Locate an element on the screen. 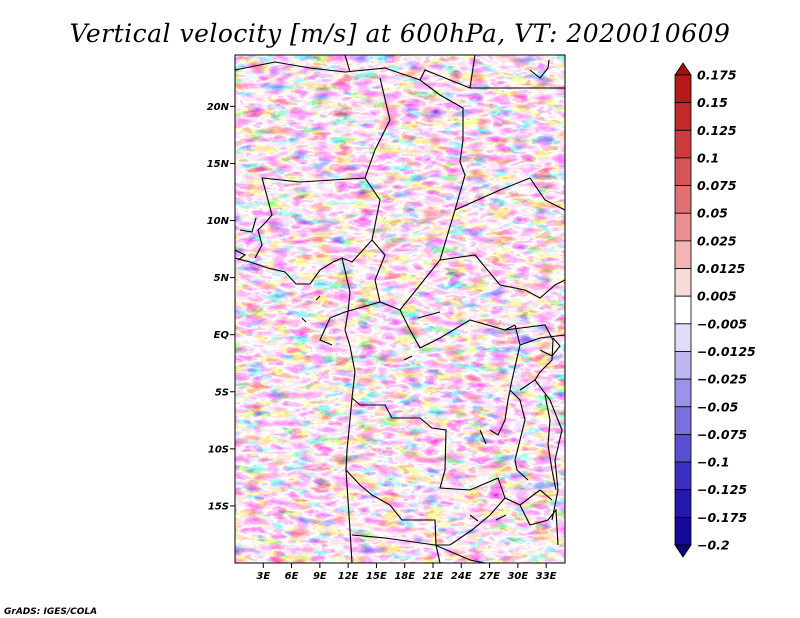  colorbar-level-label: −0.075 is located at coordinates (722, 434).